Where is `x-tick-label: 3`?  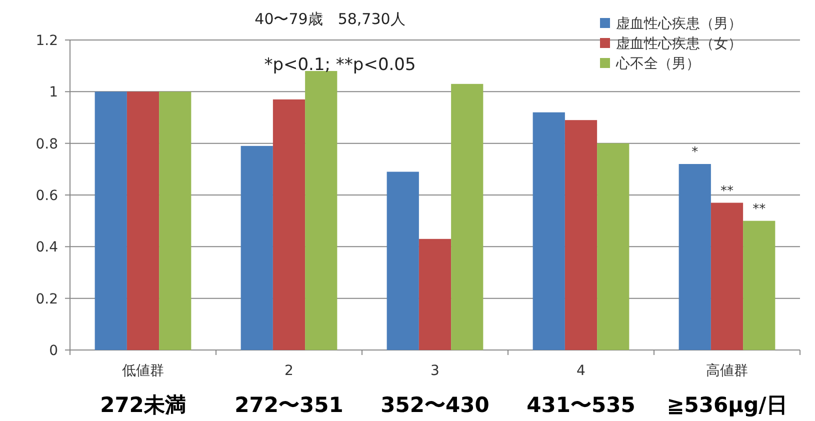 x-tick-label: 3 is located at coordinates (435, 371).